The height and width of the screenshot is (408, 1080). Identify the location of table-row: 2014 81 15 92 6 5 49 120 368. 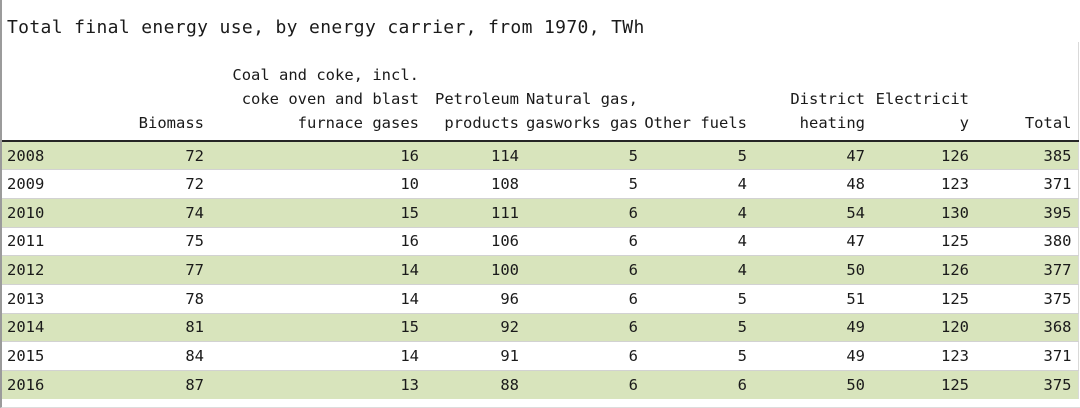
(540, 327).